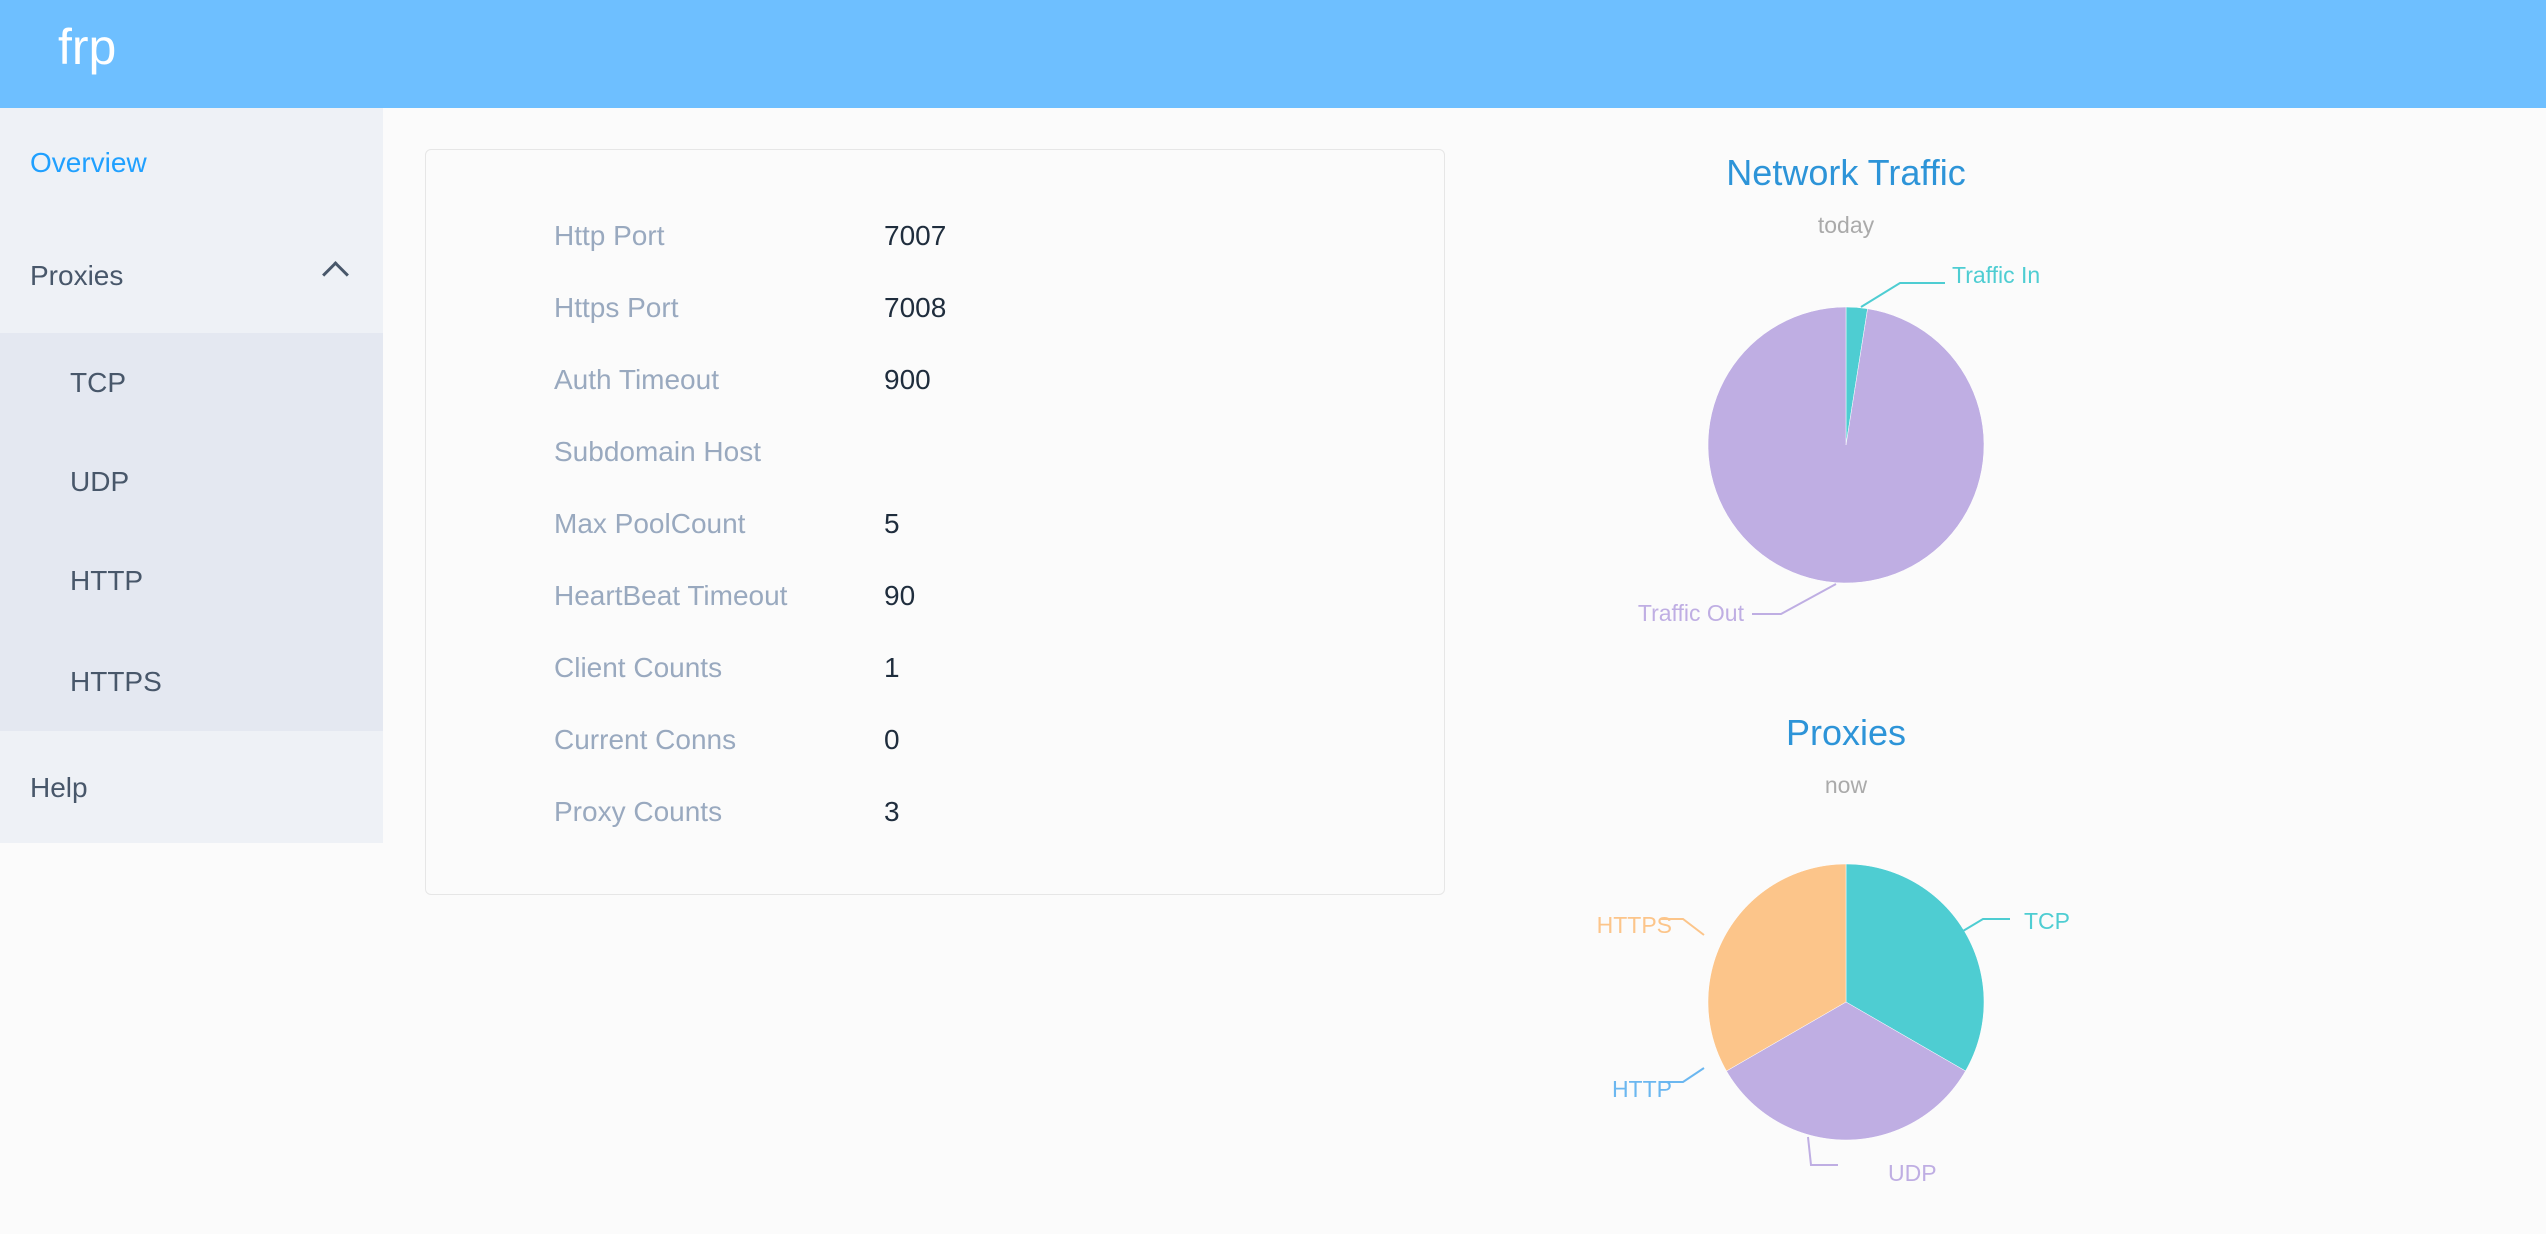 The height and width of the screenshot is (1234, 2546). What do you see at coordinates (1846, 445) in the screenshot?
I see `pie-slice-traffic-out` at bounding box center [1846, 445].